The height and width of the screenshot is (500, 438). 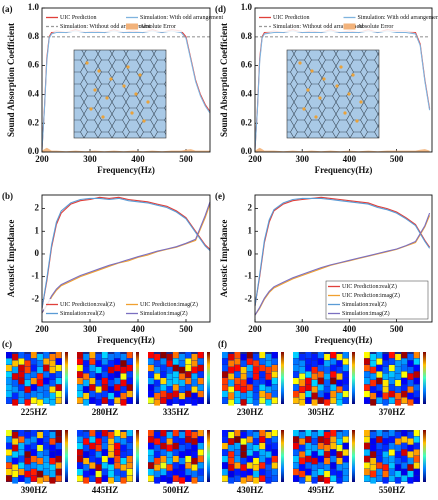 I want to click on legend-label: UIC Prediction:imag(Z), so click(x=371, y=295).